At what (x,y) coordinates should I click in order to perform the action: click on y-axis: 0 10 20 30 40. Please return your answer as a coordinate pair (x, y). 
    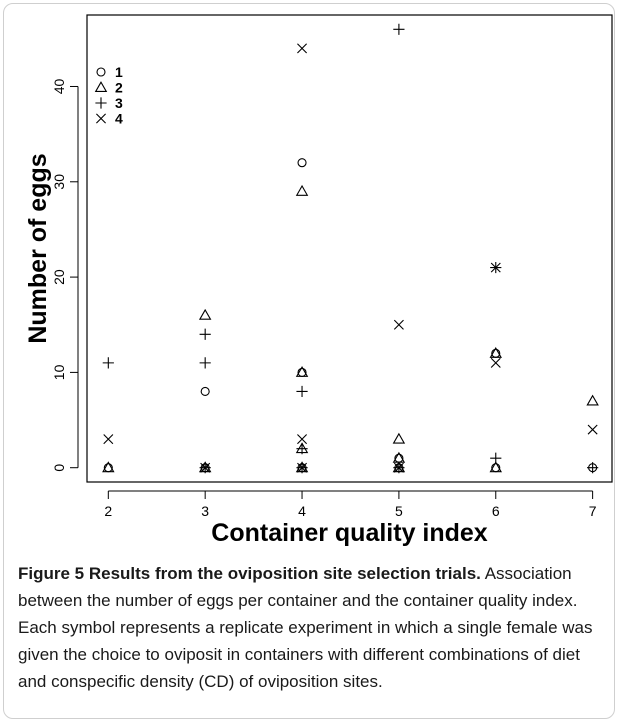
    Looking at the image, I should click on (65, 275).